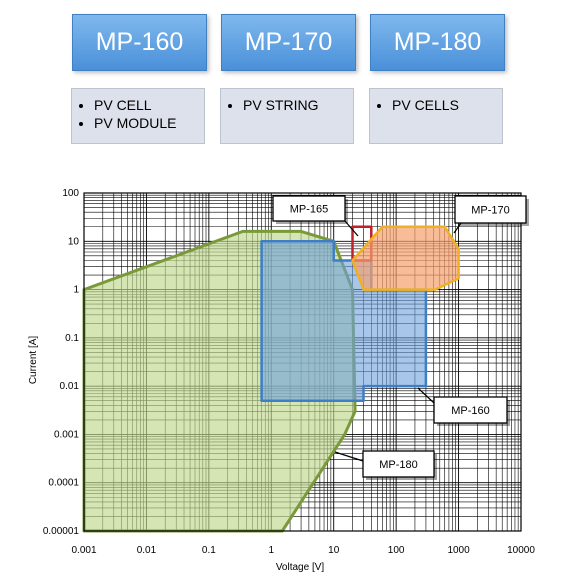 Image resolution: width=577 pixels, height=577 pixels. What do you see at coordinates (287, 116) in the screenshot?
I see `info-box-mp170: PV STRING` at bounding box center [287, 116].